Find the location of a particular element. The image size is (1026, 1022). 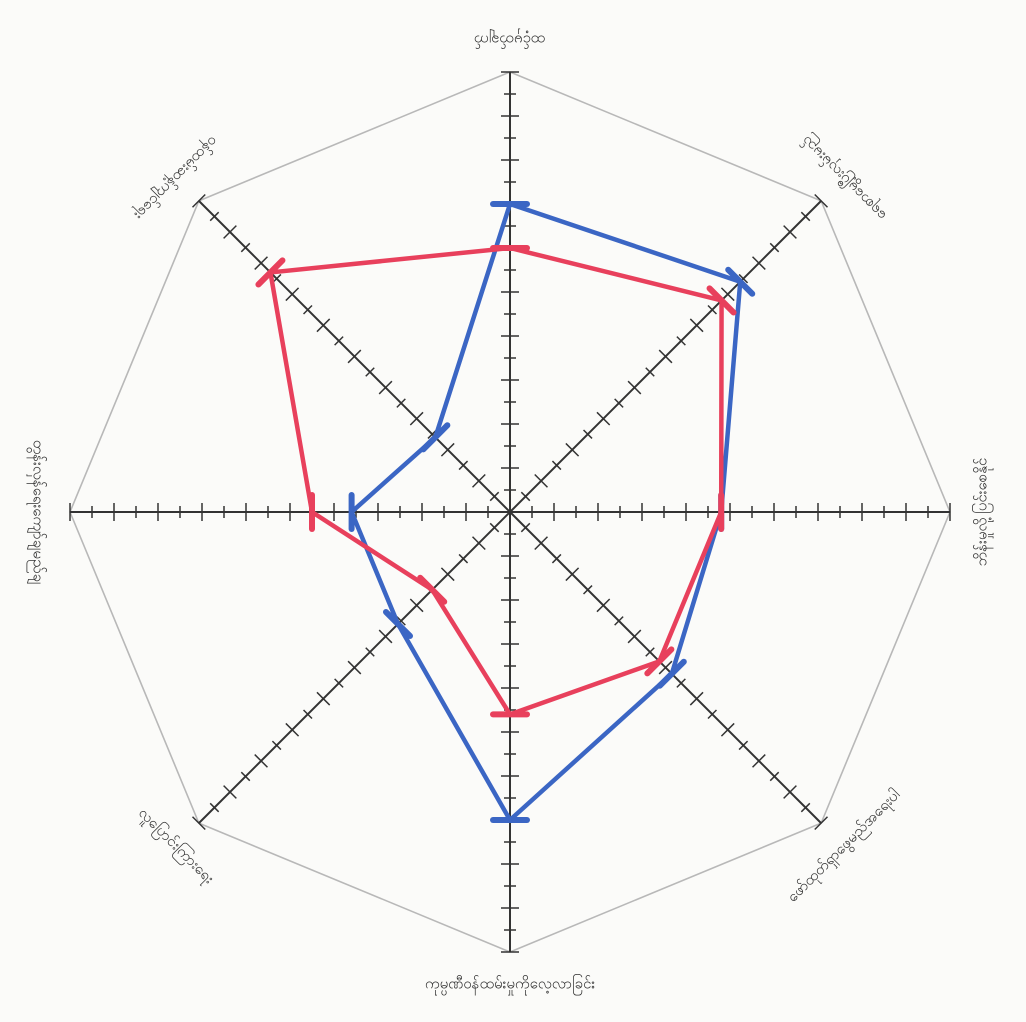

axis-label: ကုမ္ပဏီဝန်ထမ်းမှုကိုလေ့လာခြင်း is located at coordinates (510, 985).